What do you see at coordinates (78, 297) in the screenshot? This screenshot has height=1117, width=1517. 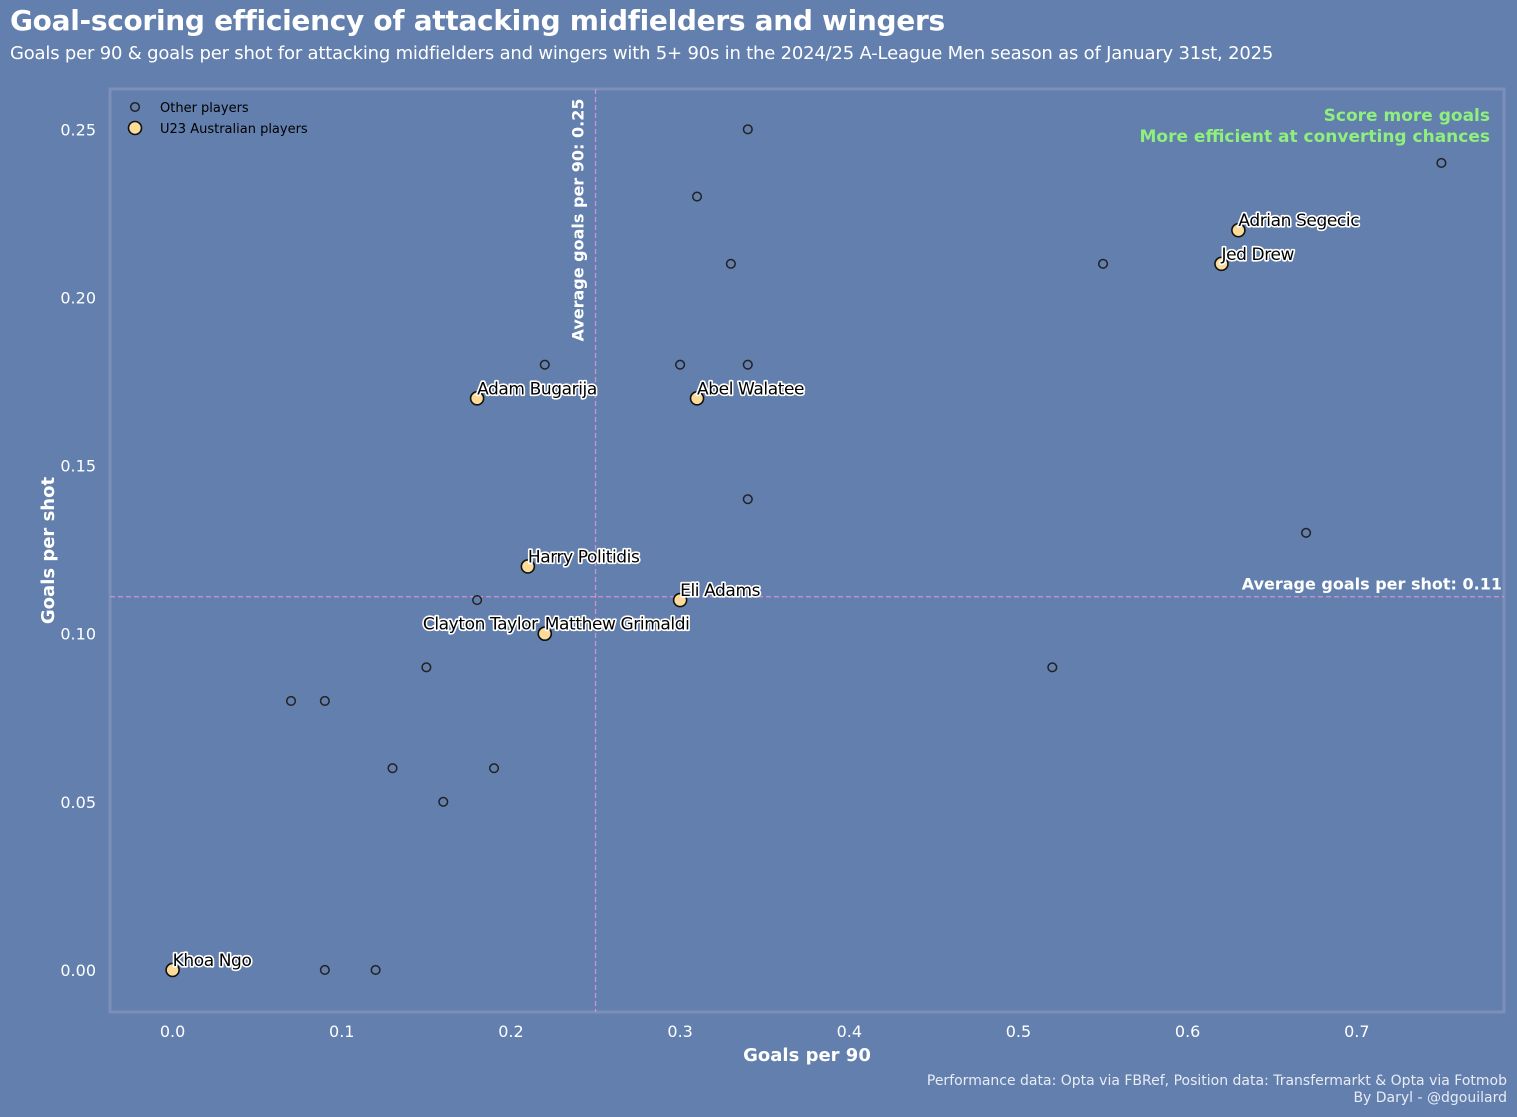 I see `y-tick-label: 0.20` at bounding box center [78, 297].